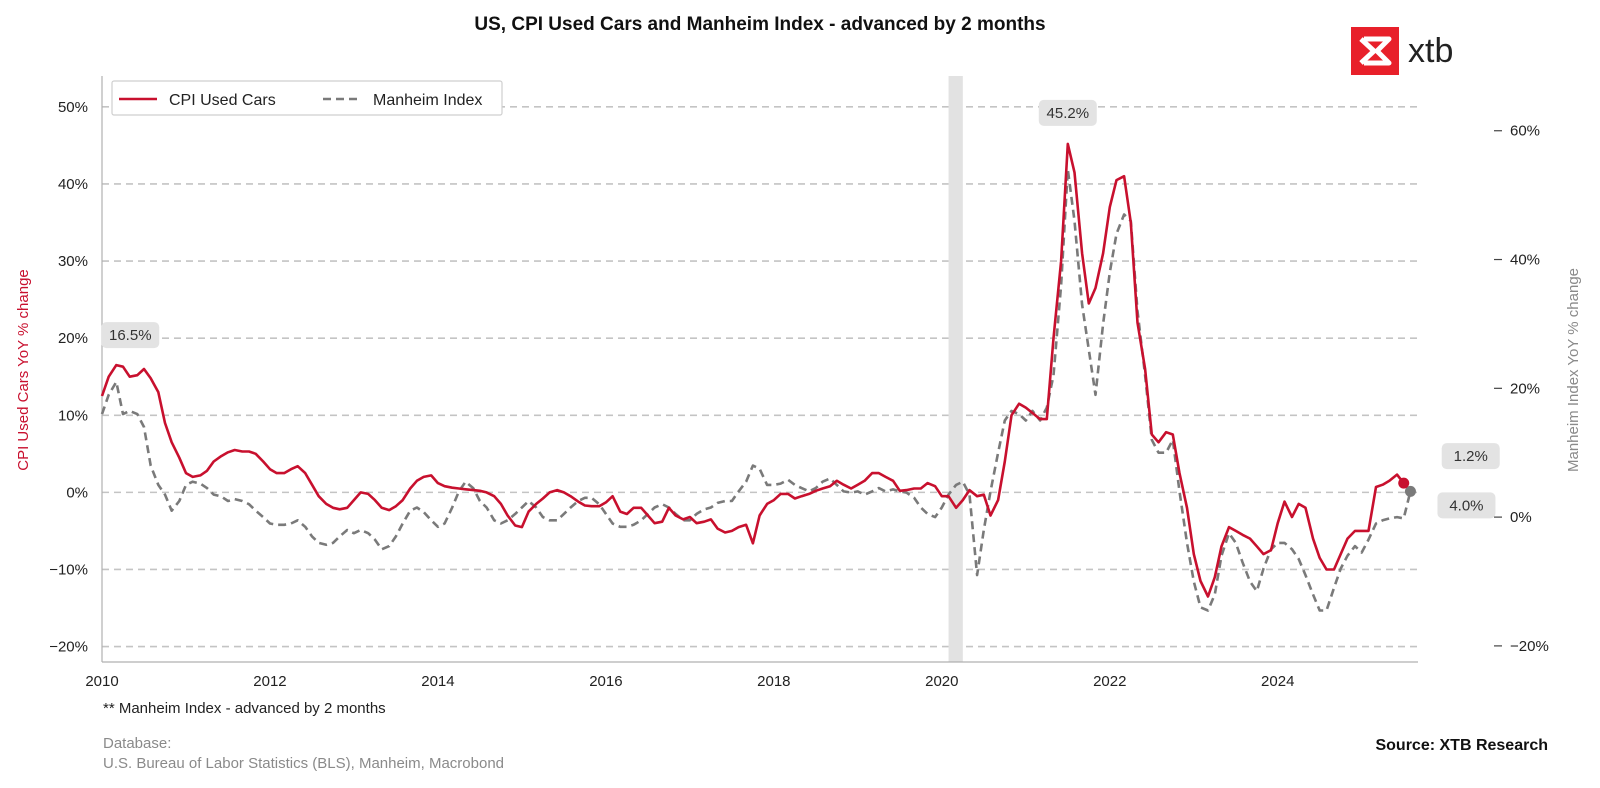 The image size is (1600, 788). Describe the element at coordinates (222, 100) in the screenshot. I see `legend-label-cpi: CPI Used Cars` at that location.